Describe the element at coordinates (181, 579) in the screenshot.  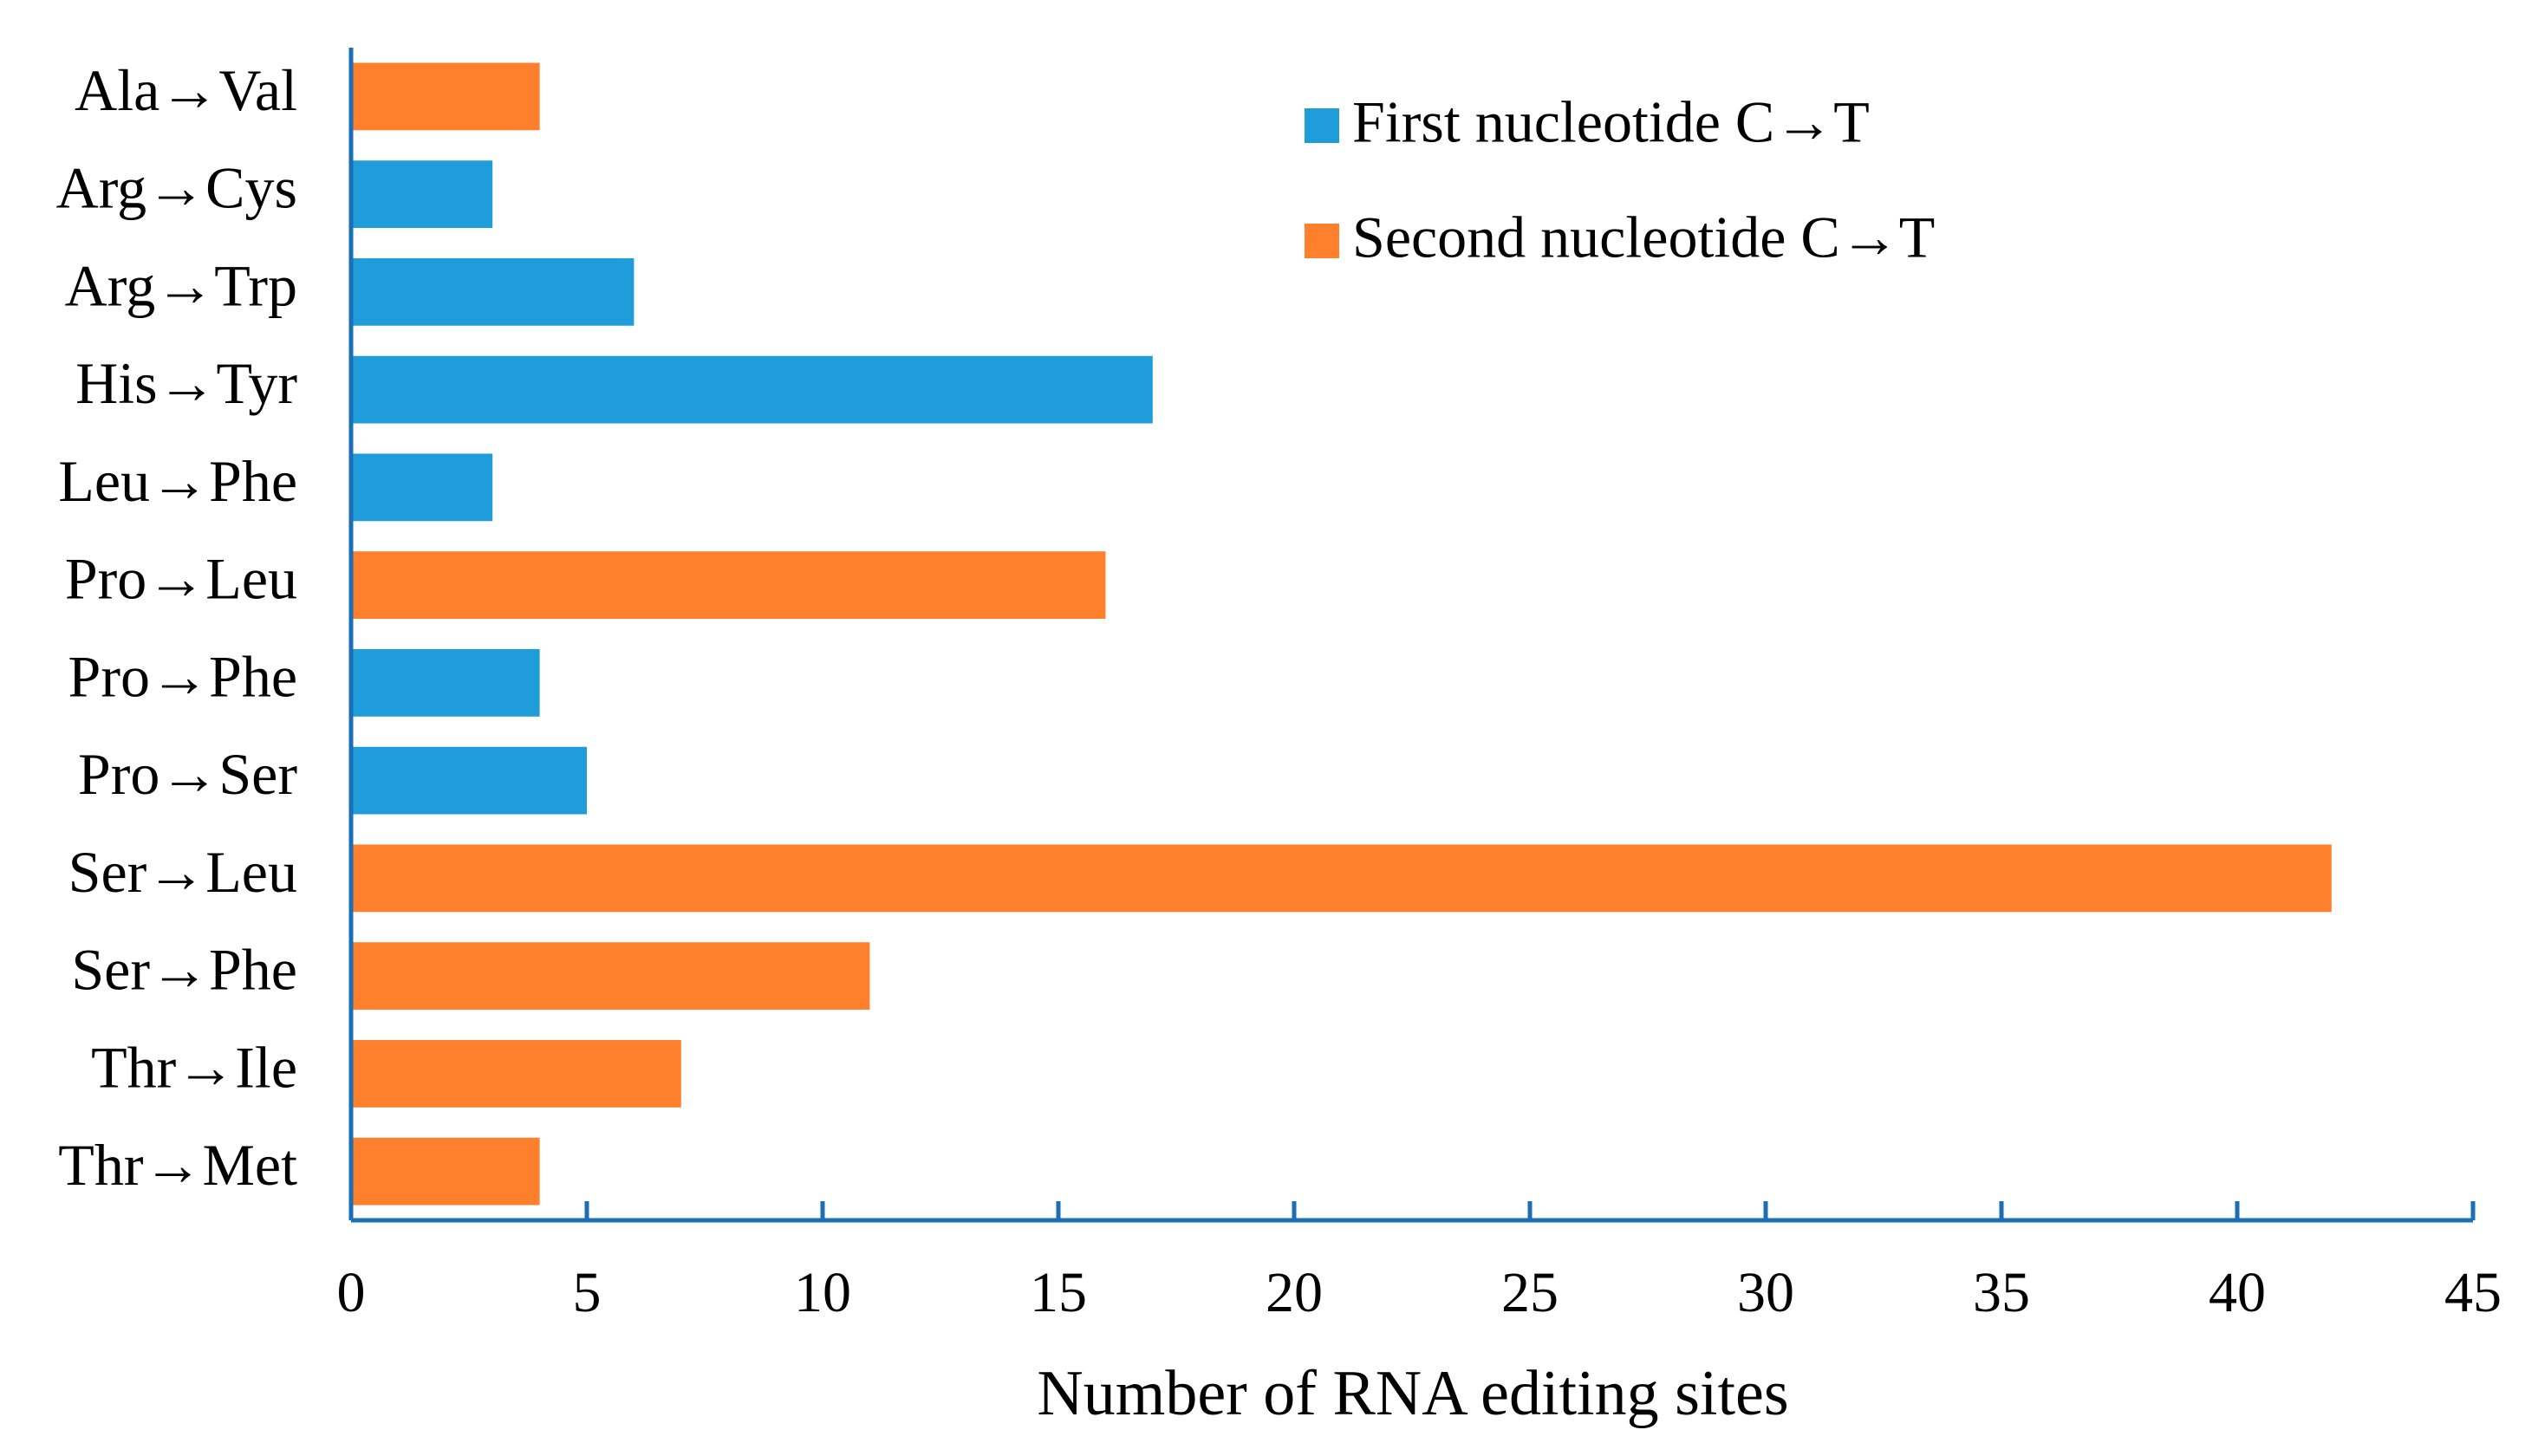
I see `y-tick-label: Pro→Leu` at that location.